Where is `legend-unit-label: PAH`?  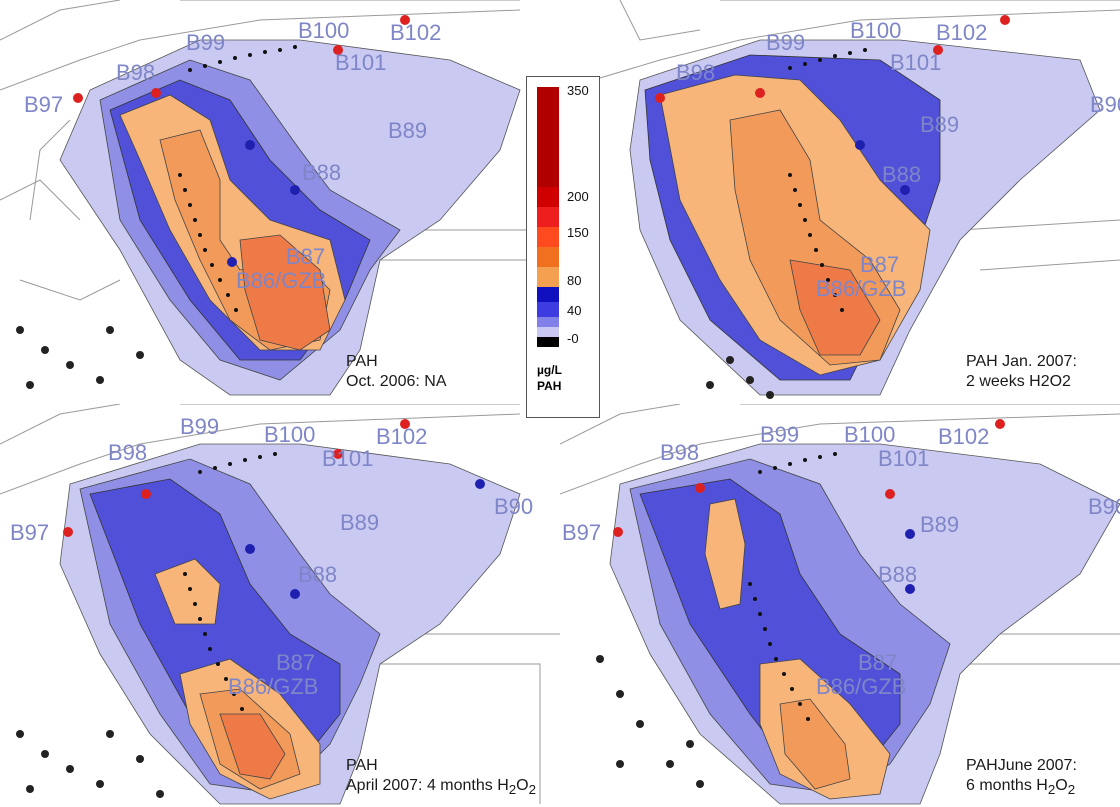
legend-unit-label: PAH is located at coordinates (549, 386).